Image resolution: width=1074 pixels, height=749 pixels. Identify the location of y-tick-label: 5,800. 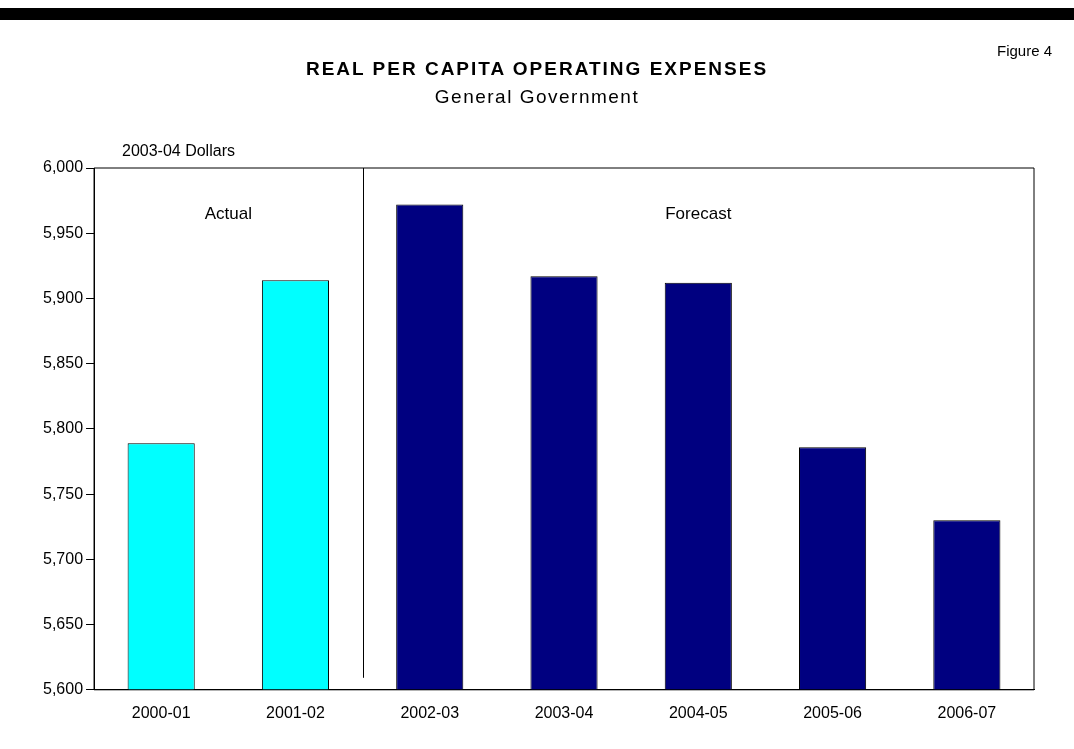
(63, 428).